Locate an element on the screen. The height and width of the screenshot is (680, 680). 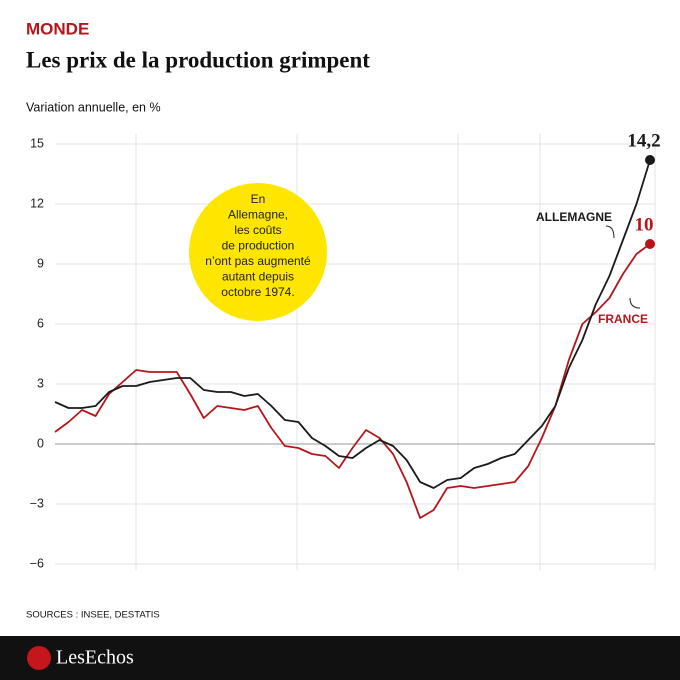
y-tick-label: 9 is located at coordinates (40, 263).